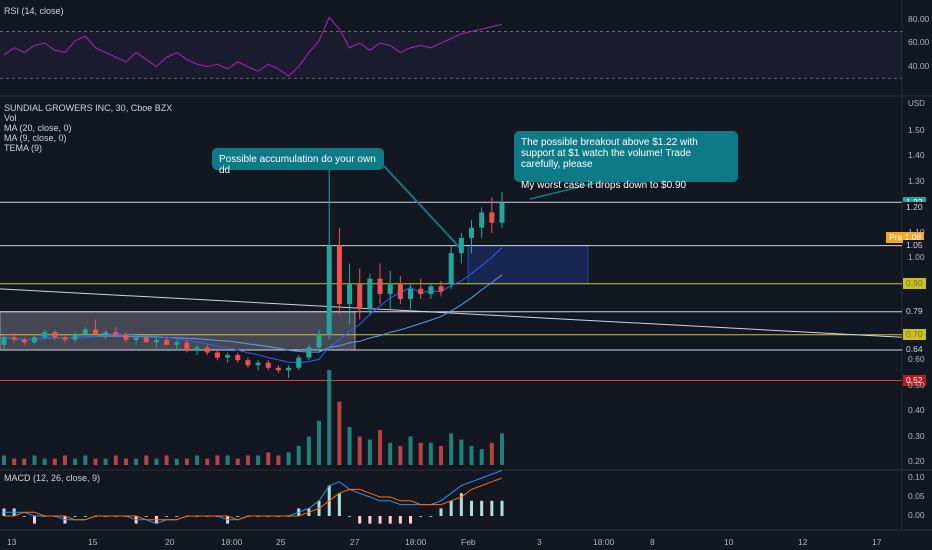  What do you see at coordinates (877, 542) in the screenshot?
I see `x-tick-label: 17` at bounding box center [877, 542].